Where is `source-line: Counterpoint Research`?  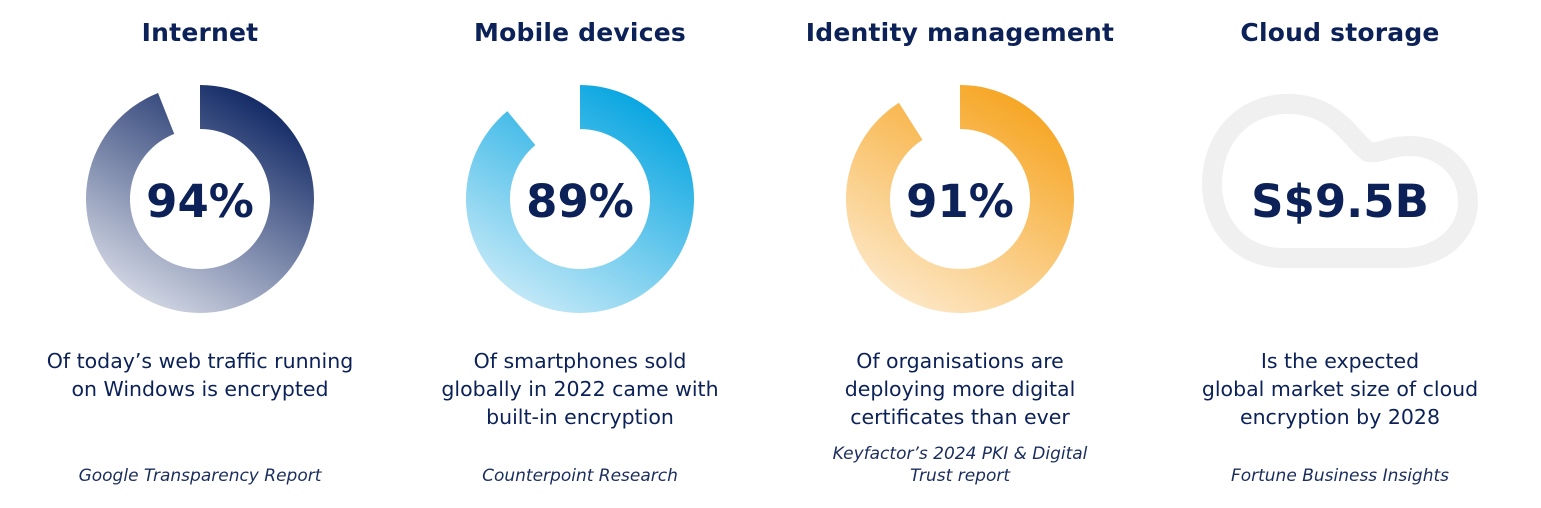
source-line: Counterpoint Research is located at coordinates (580, 476).